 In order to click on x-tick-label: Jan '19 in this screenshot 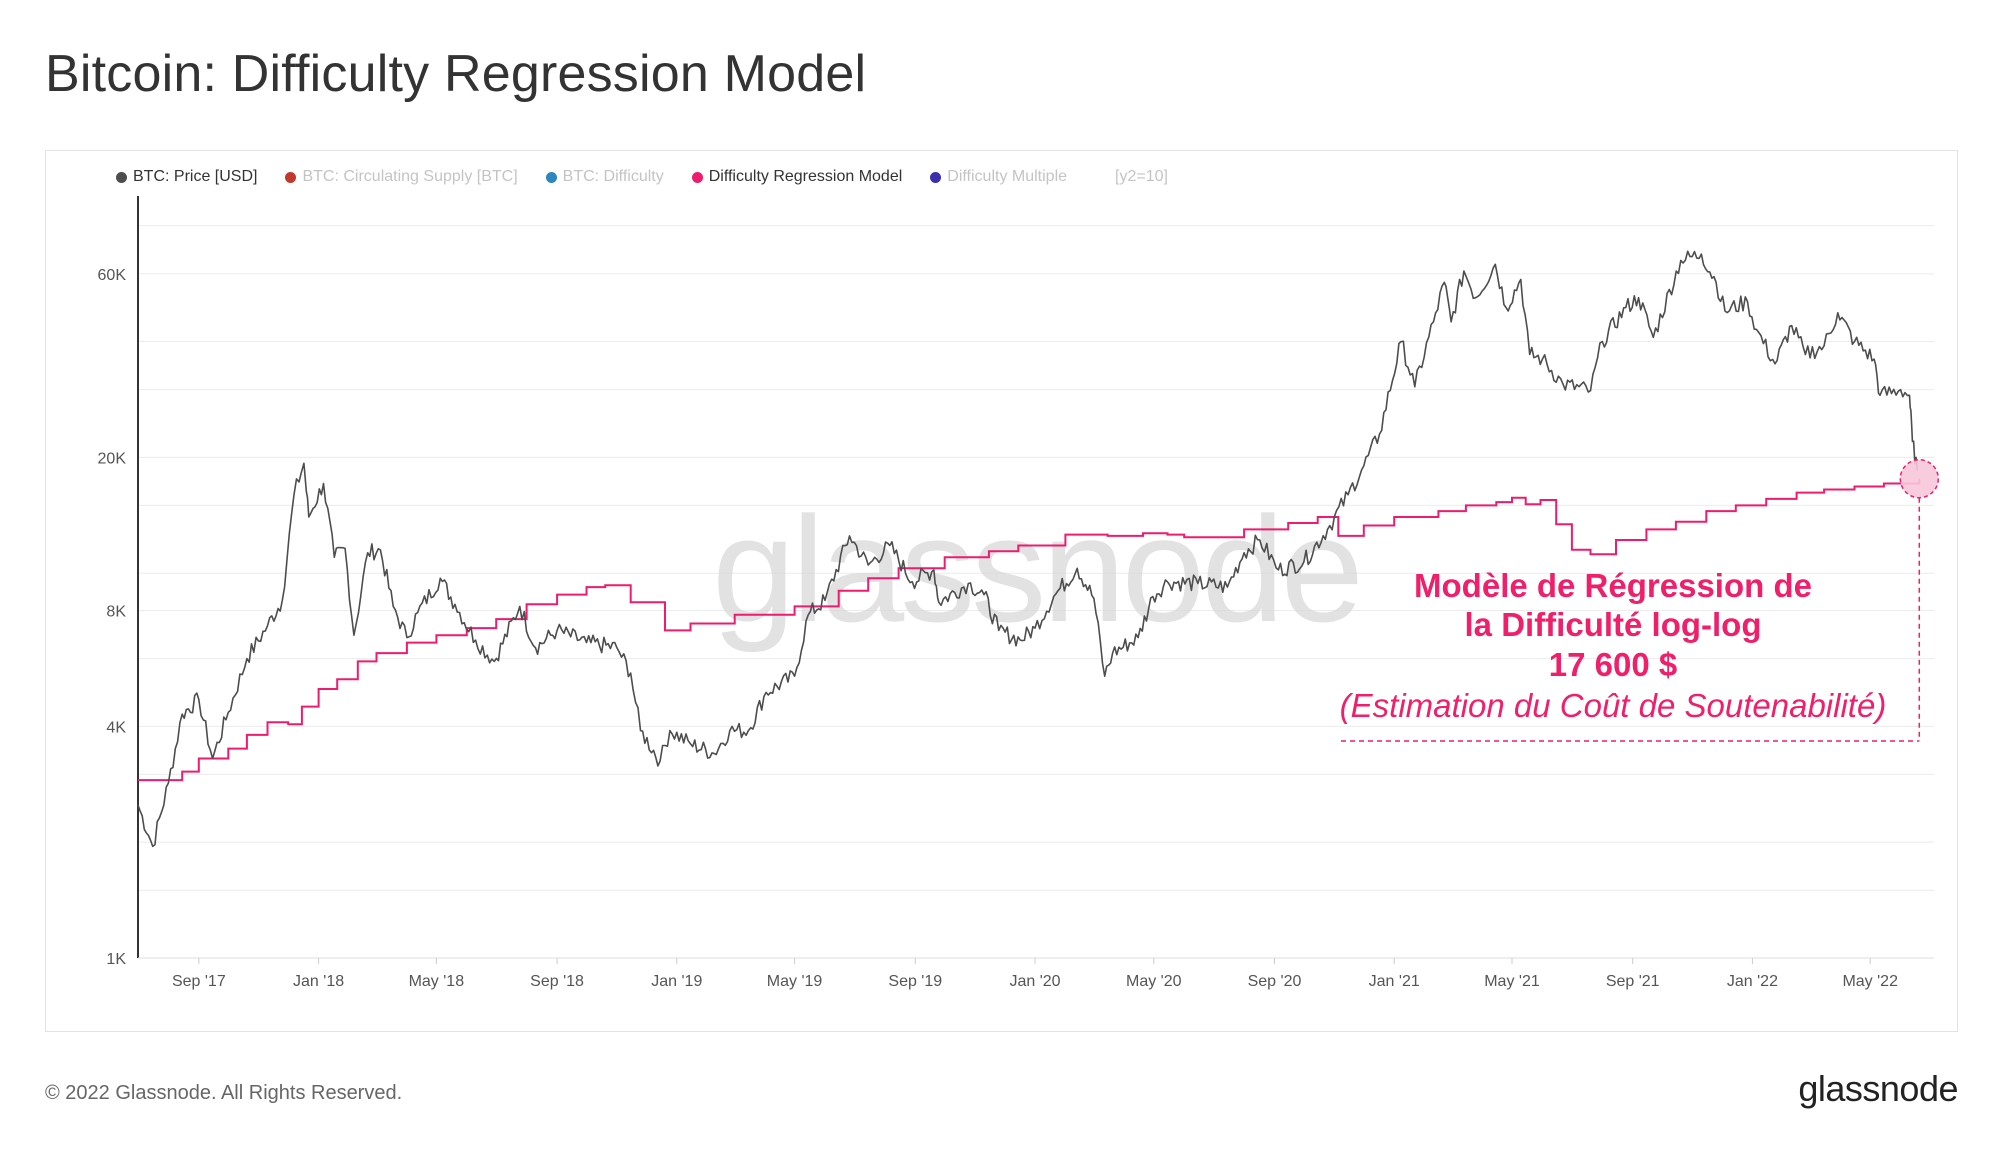, I will do `click(676, 981)`.